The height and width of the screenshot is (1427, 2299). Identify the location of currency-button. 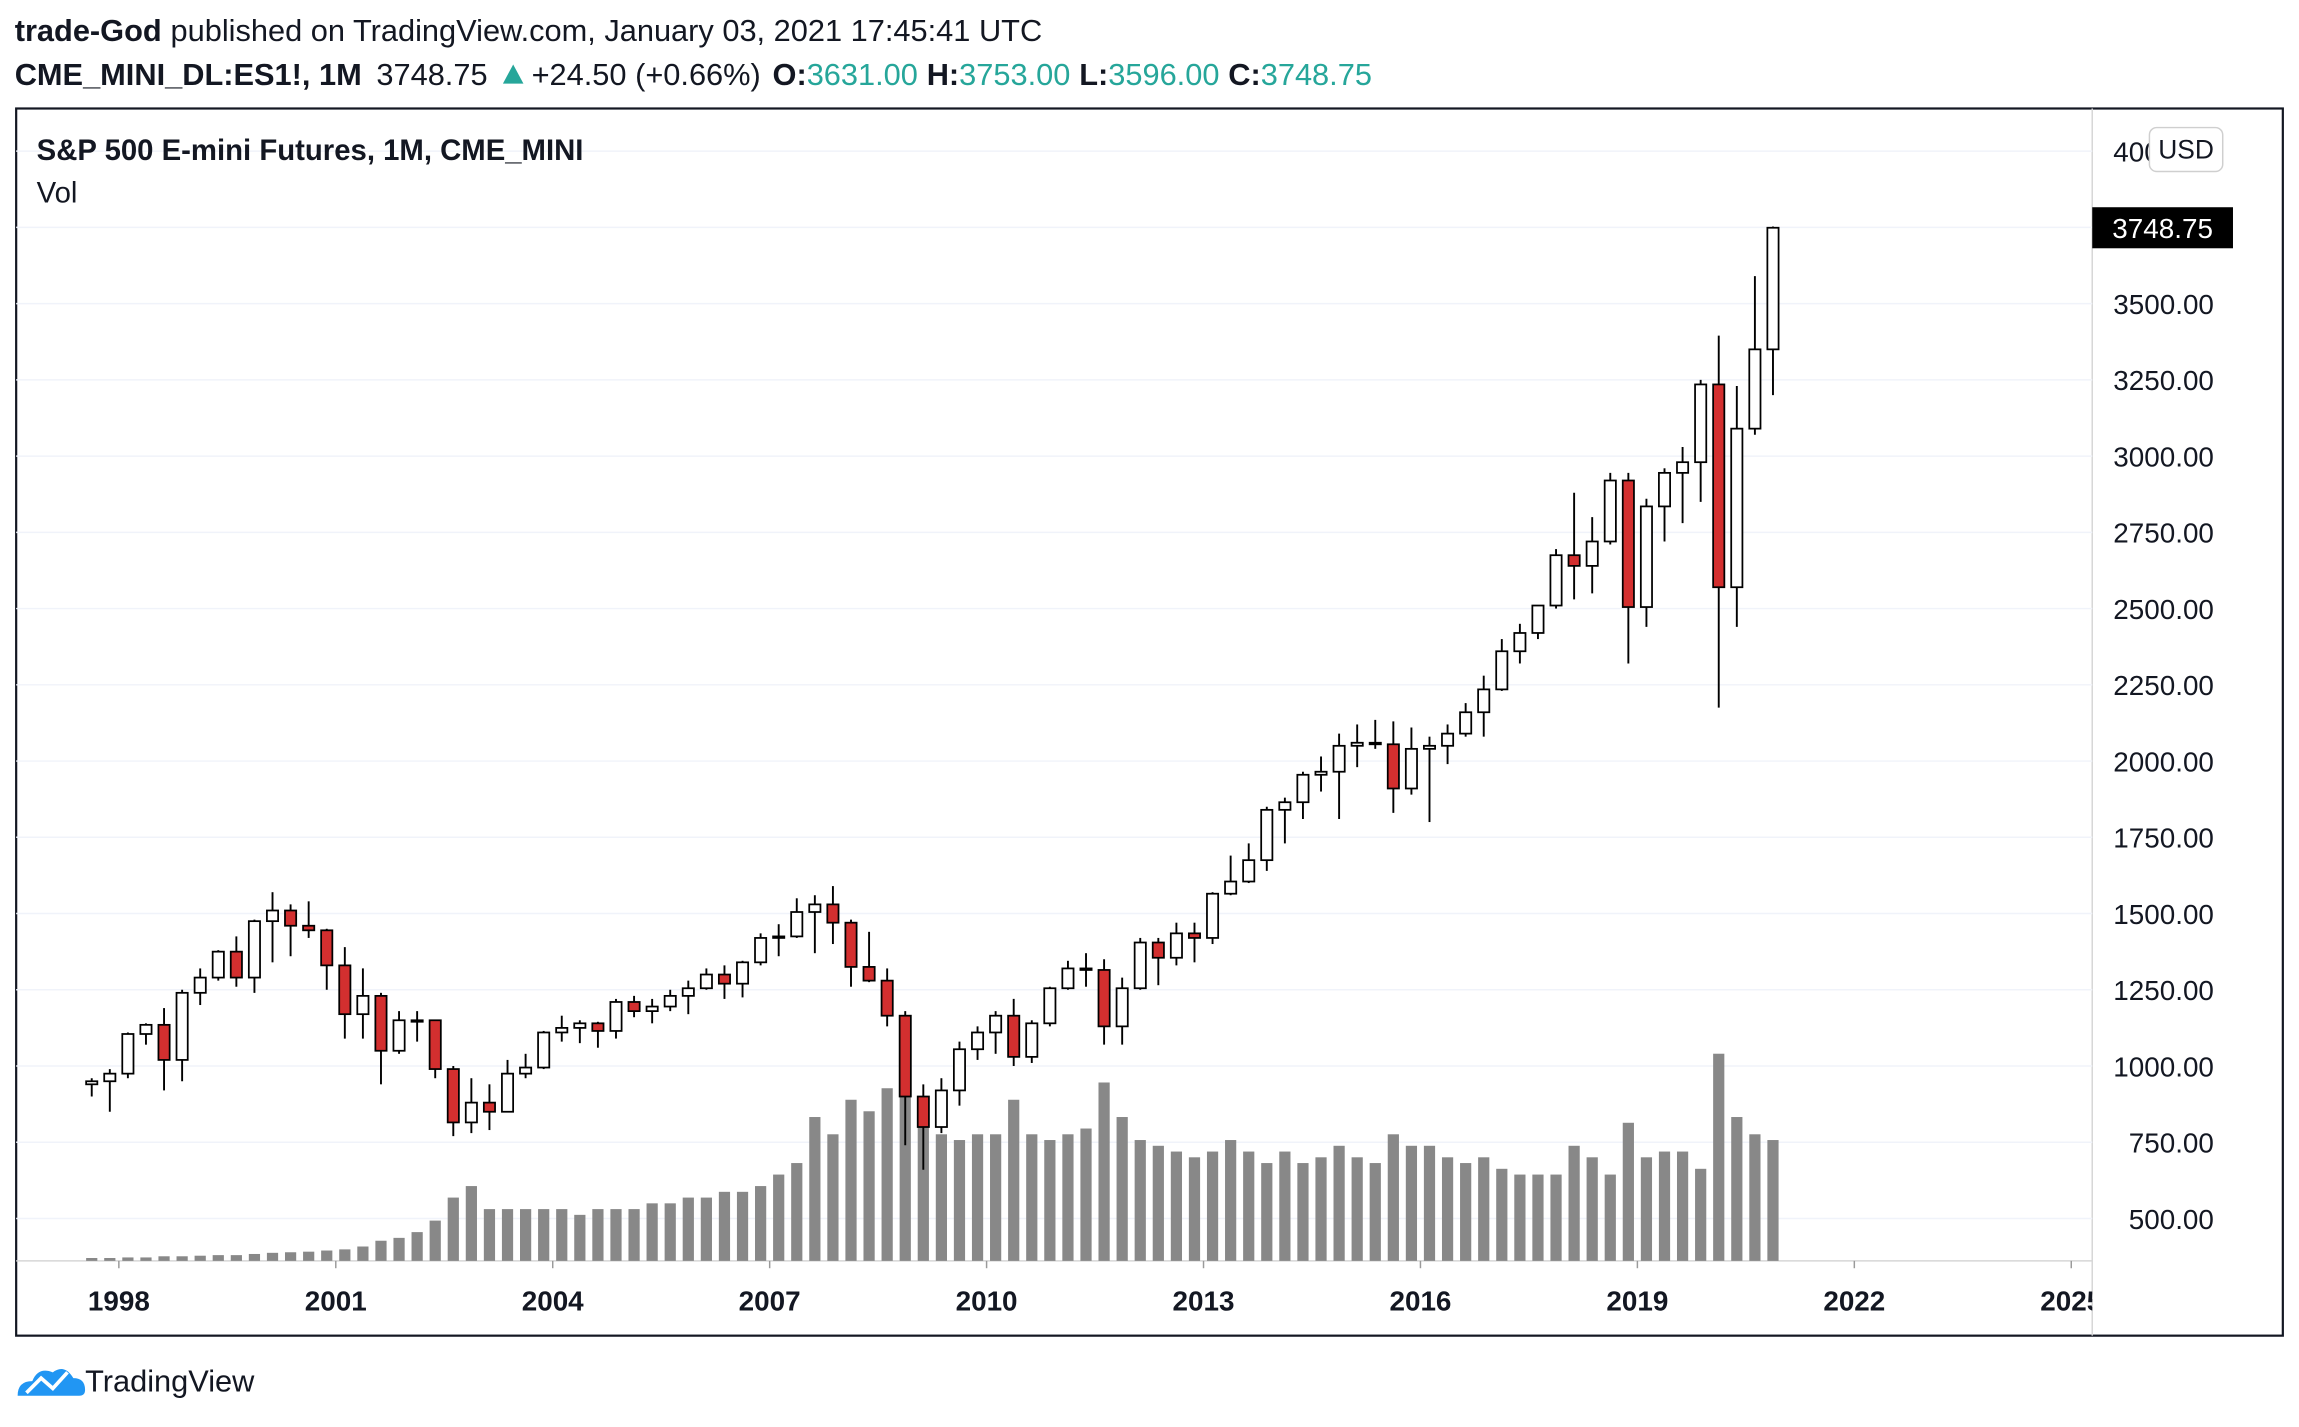
(2186, 149).